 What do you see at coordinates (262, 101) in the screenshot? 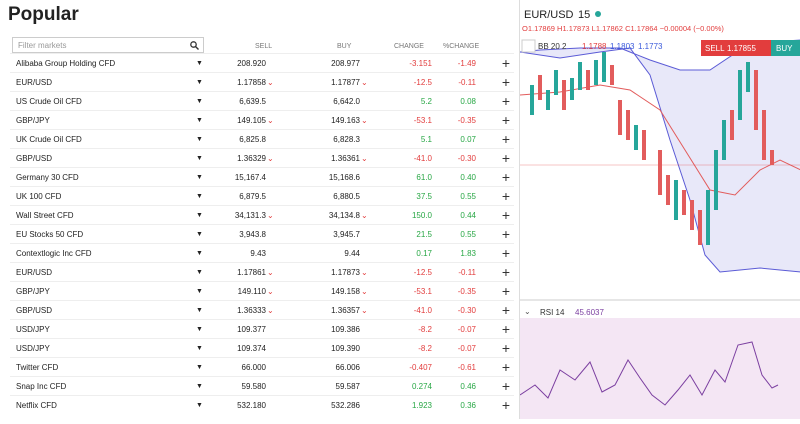
I see `market-row: US Crude Oil CFD ▼ 6,639.5 6,642.0 5.2 0.08 +` at bounding box center [262, 101].